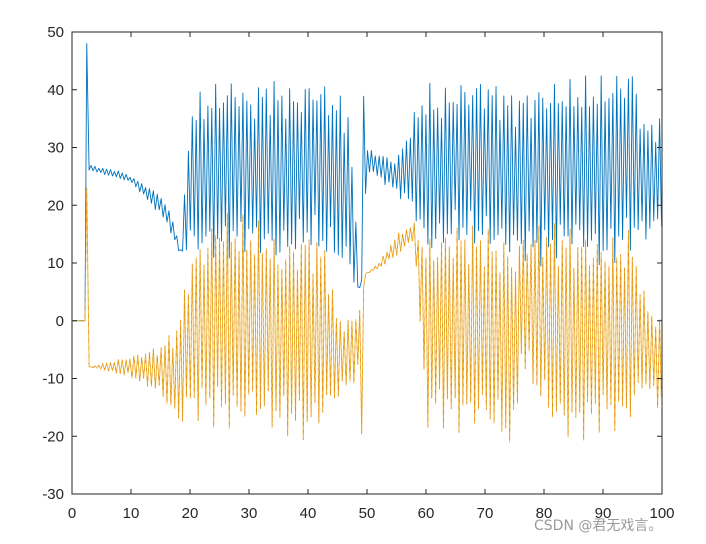 The width and height of the screenshot is (706, 544). Describe the element at coordinates (598, 526) in the screenshot. I see `watermark-text: CSDN @君无戏言。` at that location.